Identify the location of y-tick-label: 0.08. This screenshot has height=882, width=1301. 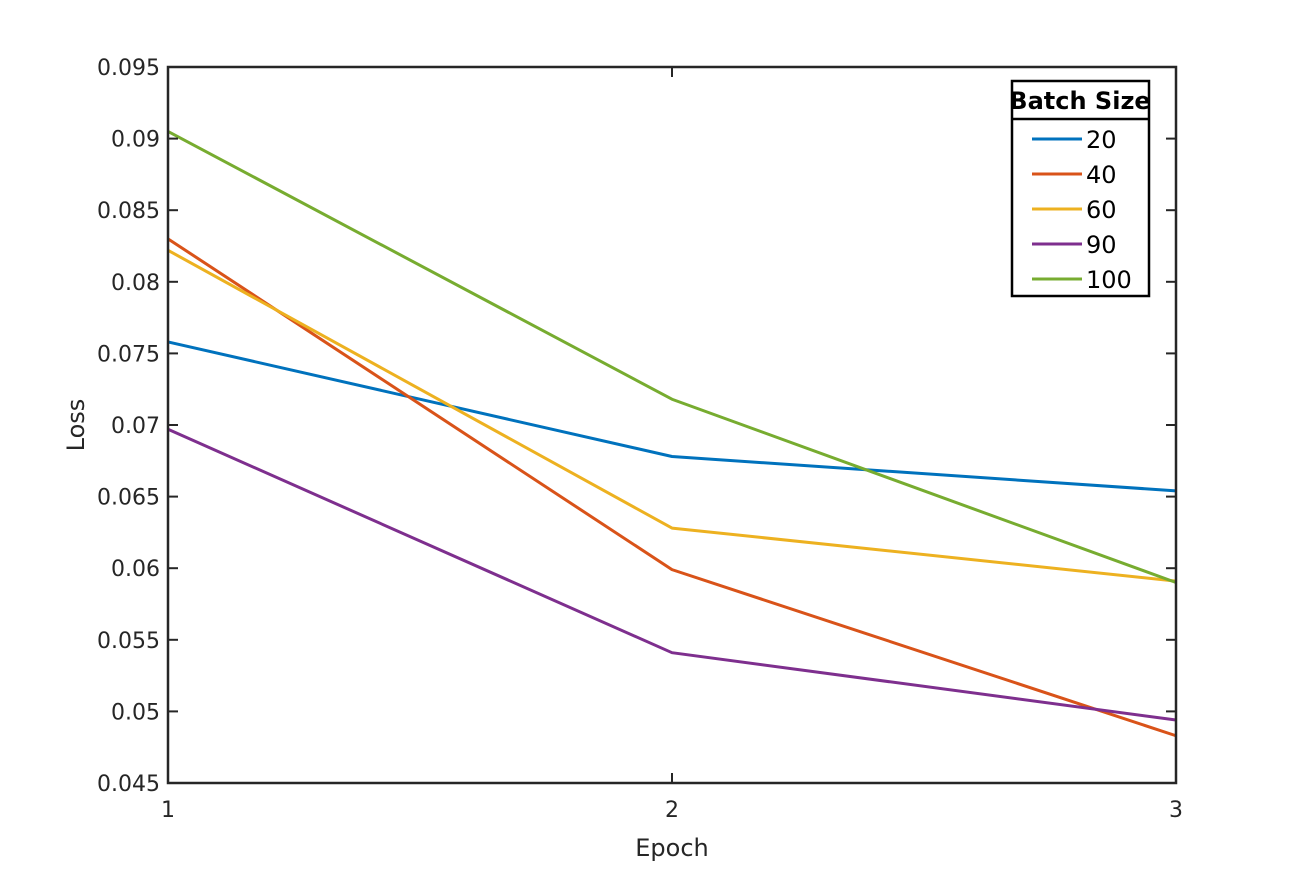
(135, 283).